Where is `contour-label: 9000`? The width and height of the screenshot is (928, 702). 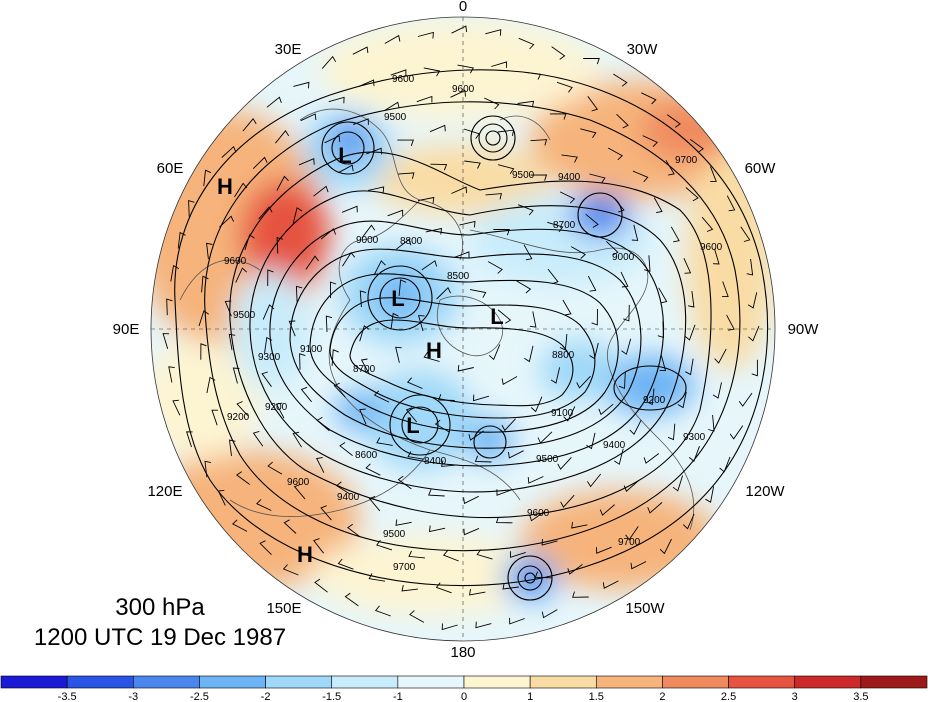
contour-label: 9000 is located at coordinates (367, 240).